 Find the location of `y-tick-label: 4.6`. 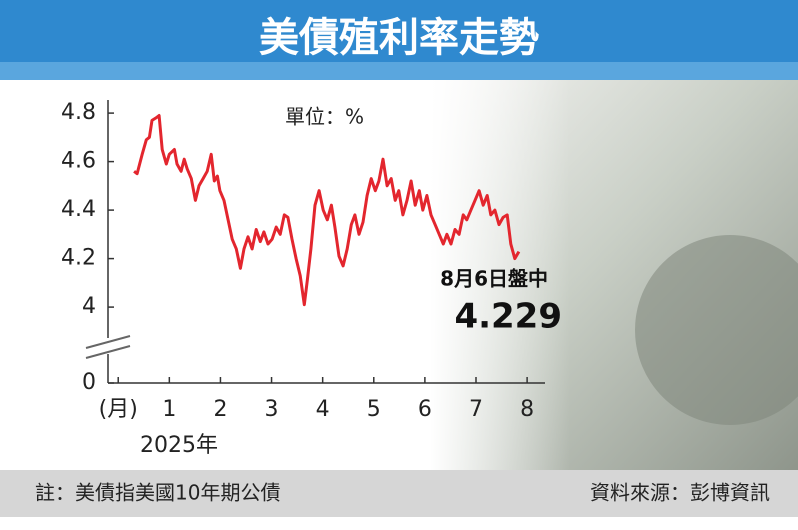

y-tick-label: 4.6 is located at coordinates (78, 161).